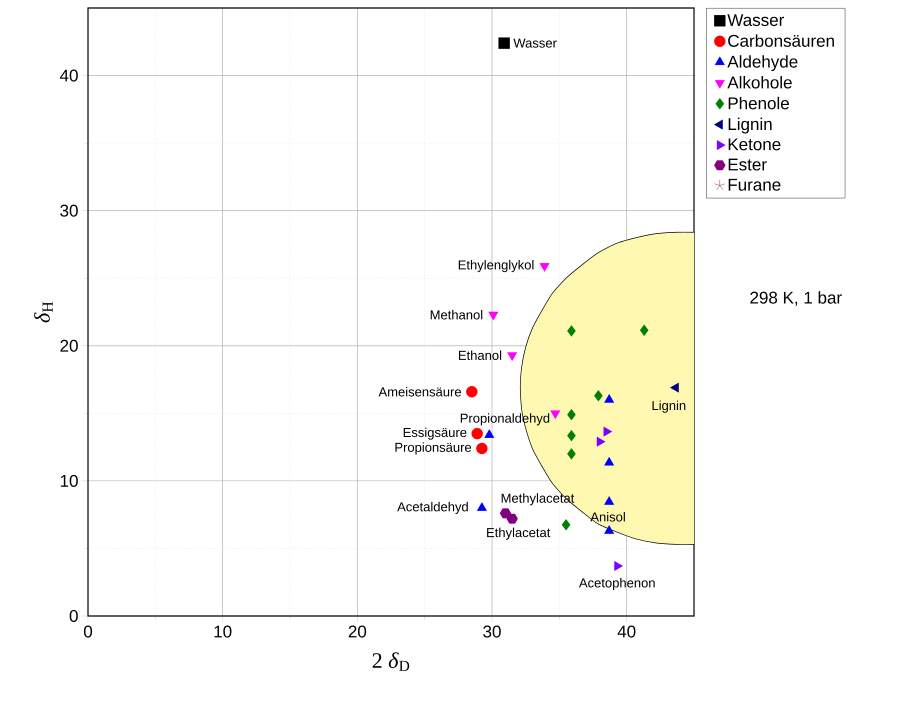 The image size is (911, 707). What do you see at coordinates (357, 632) in the screenshot?
I see `x-tick-label: 20` at bounding box center [357, 632].